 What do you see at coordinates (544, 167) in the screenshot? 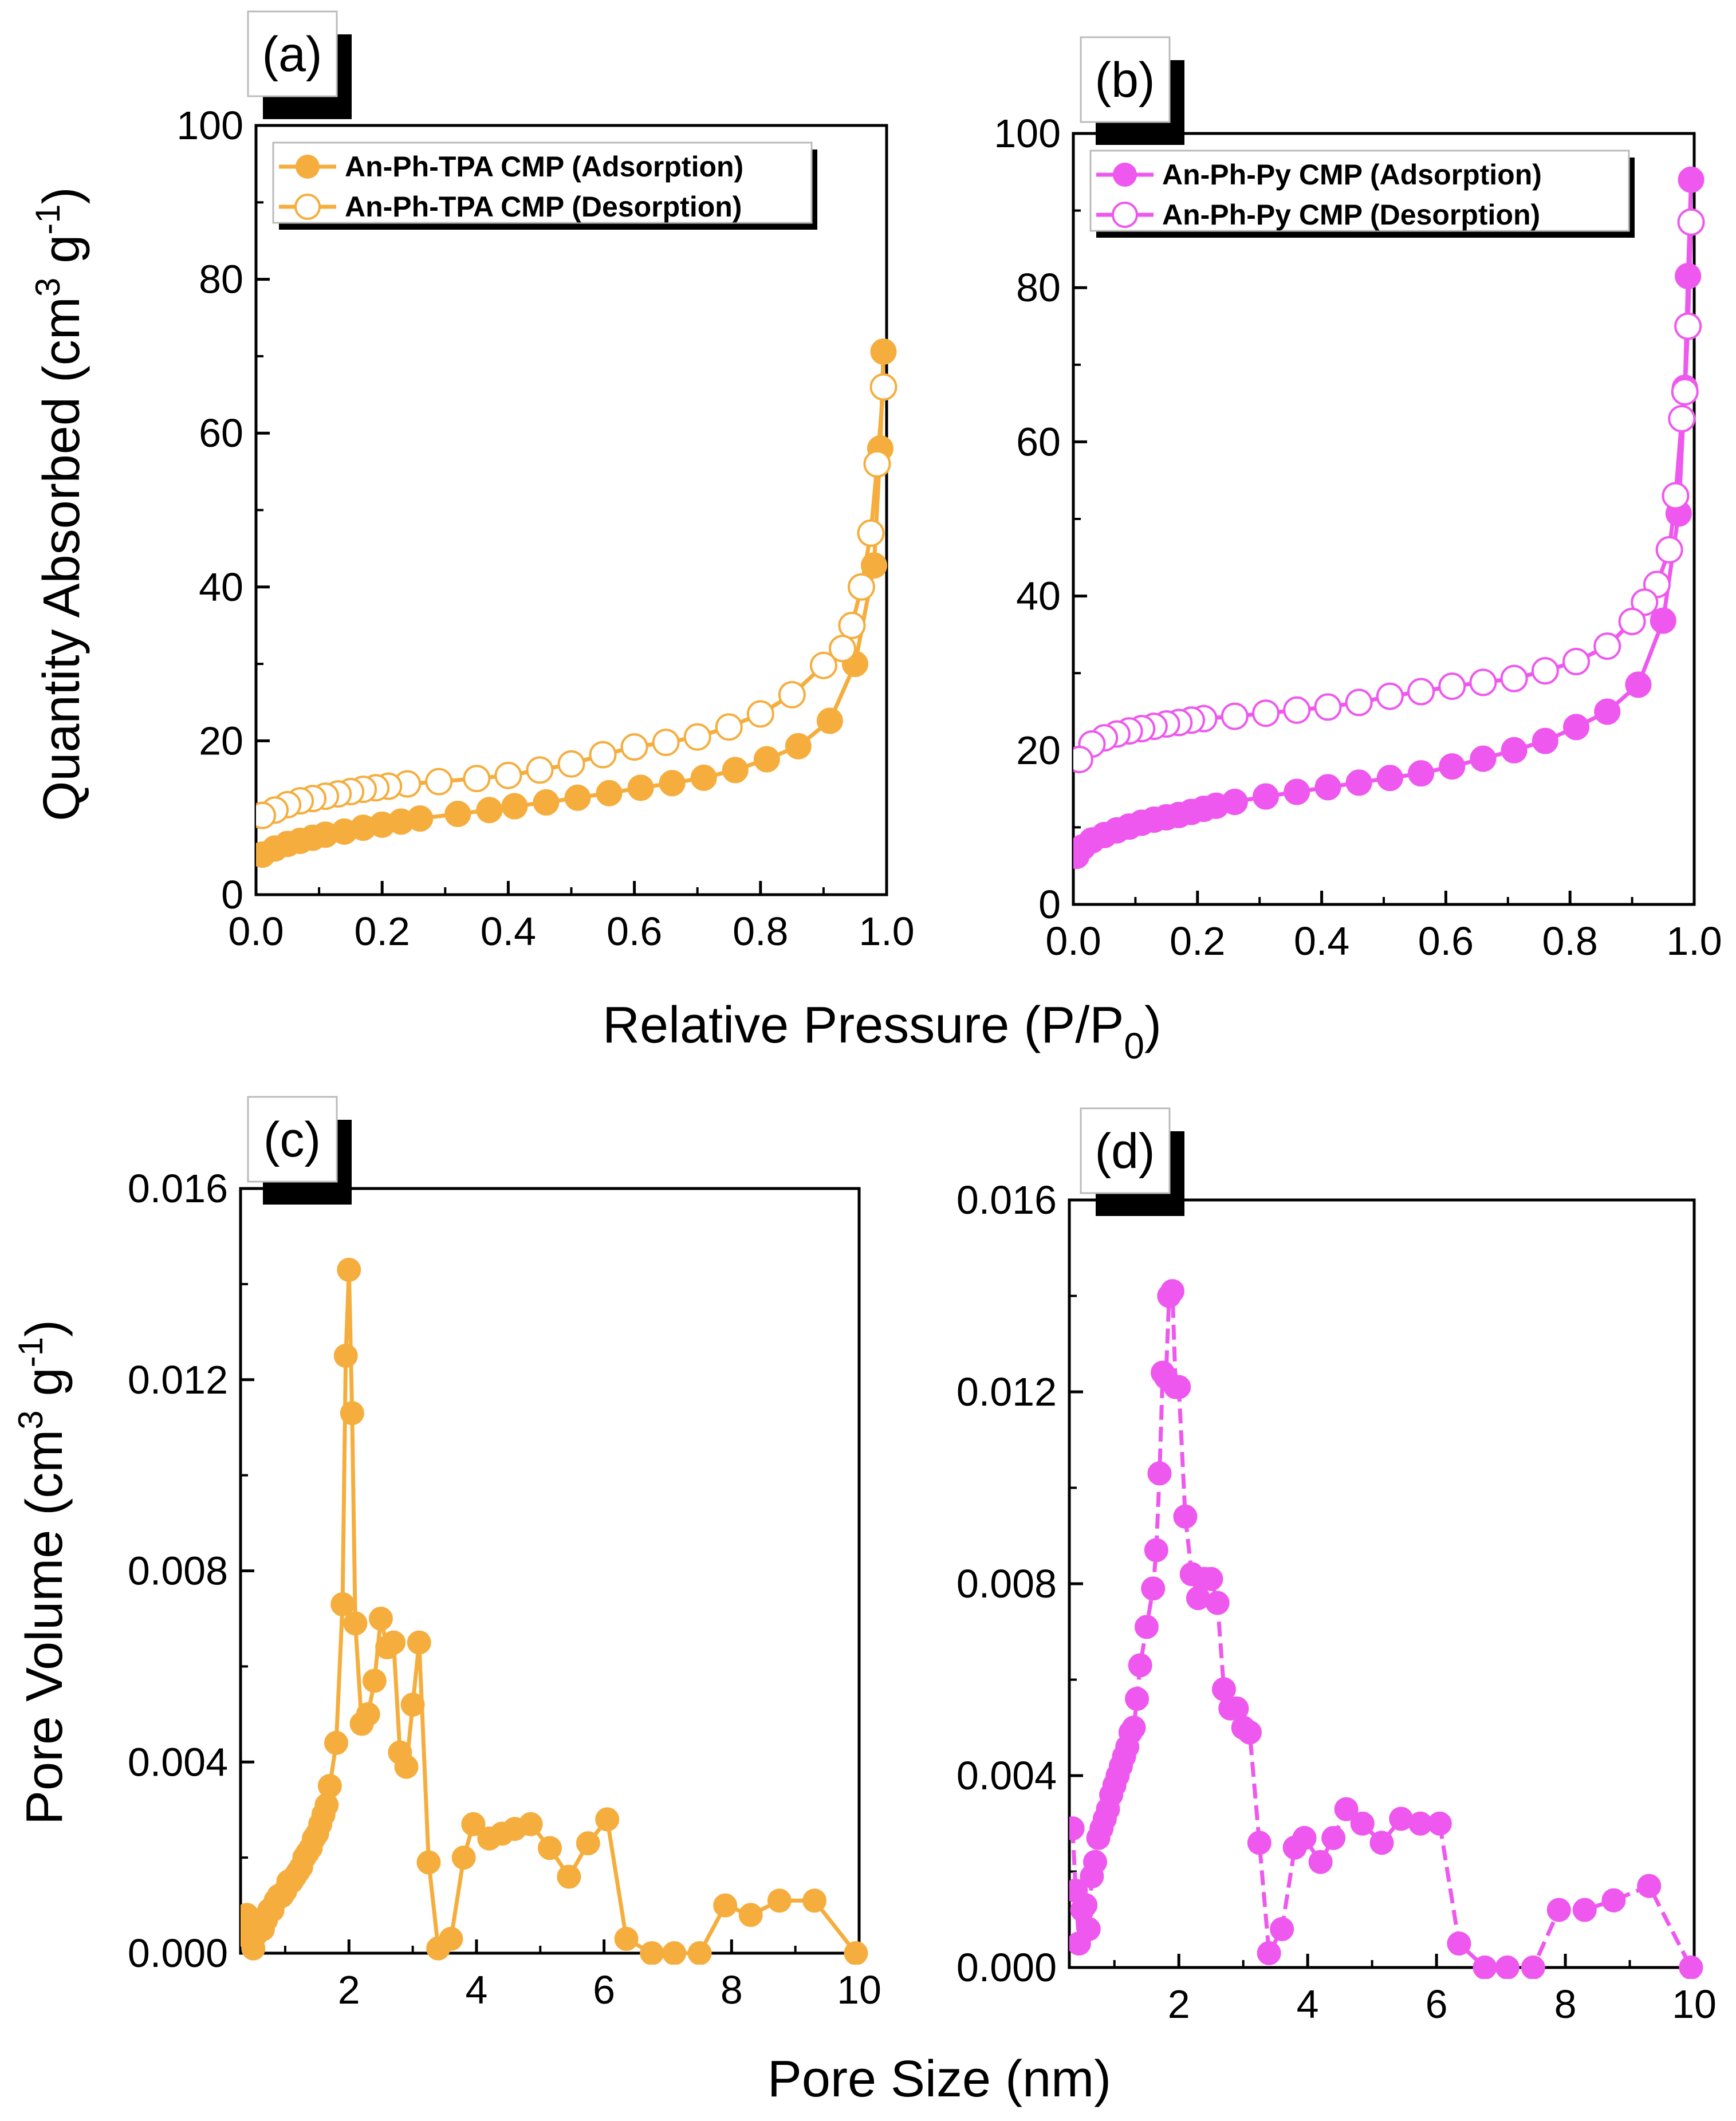
I see `legend-label: An-Ph-TPA CMP (Adsorption)` at bounding box center [544, 167].